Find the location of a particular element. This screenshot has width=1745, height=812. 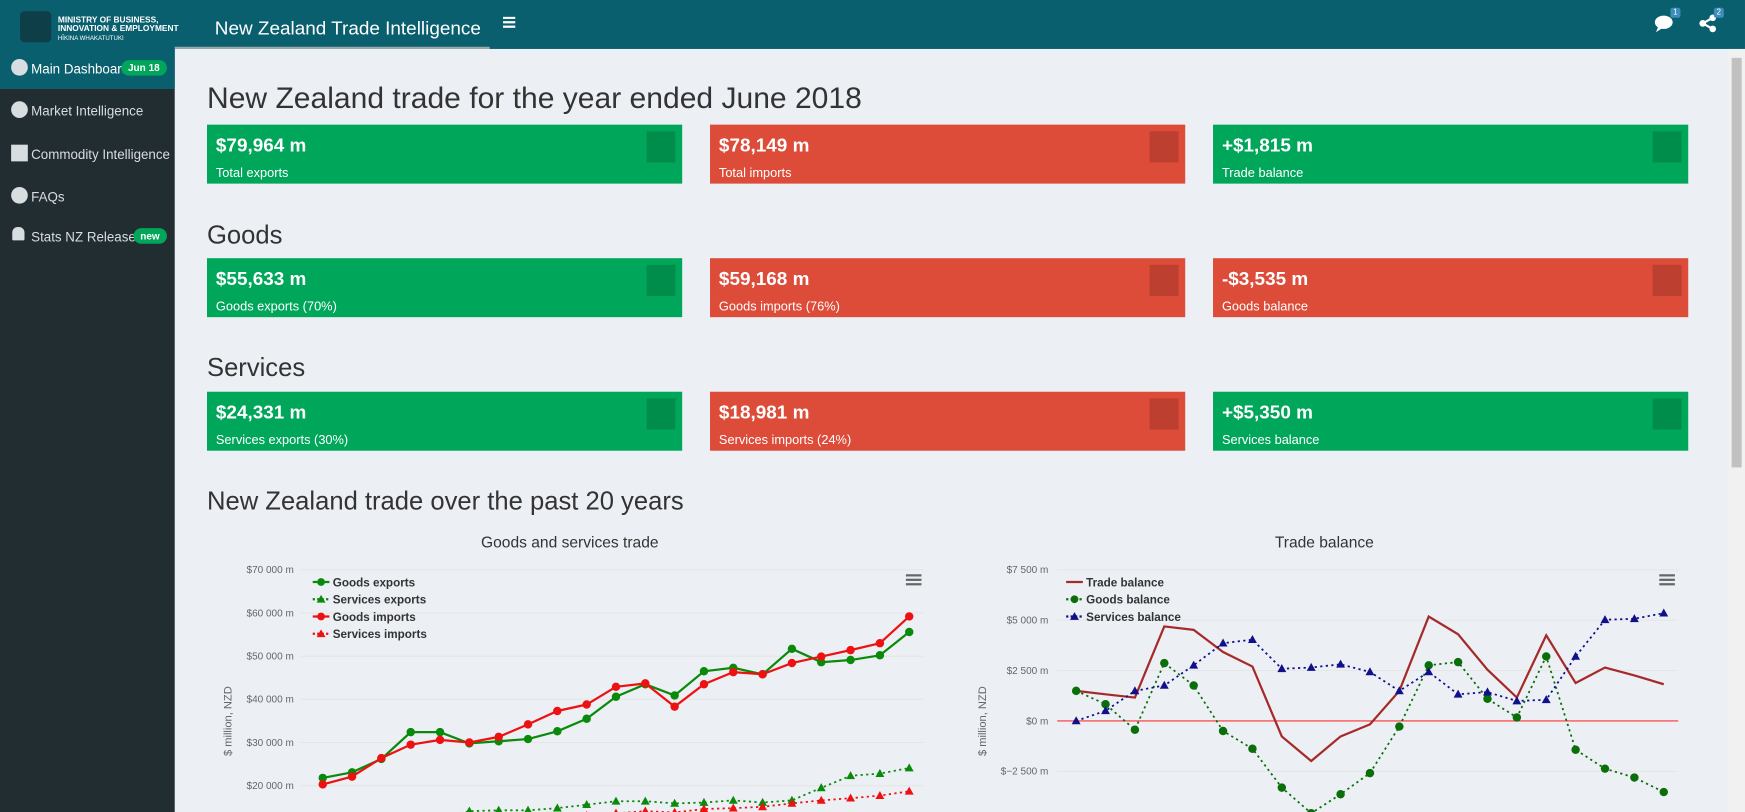

stat-card: $59,168 m Goods imports (76%) is located at coordinates (948, 288).